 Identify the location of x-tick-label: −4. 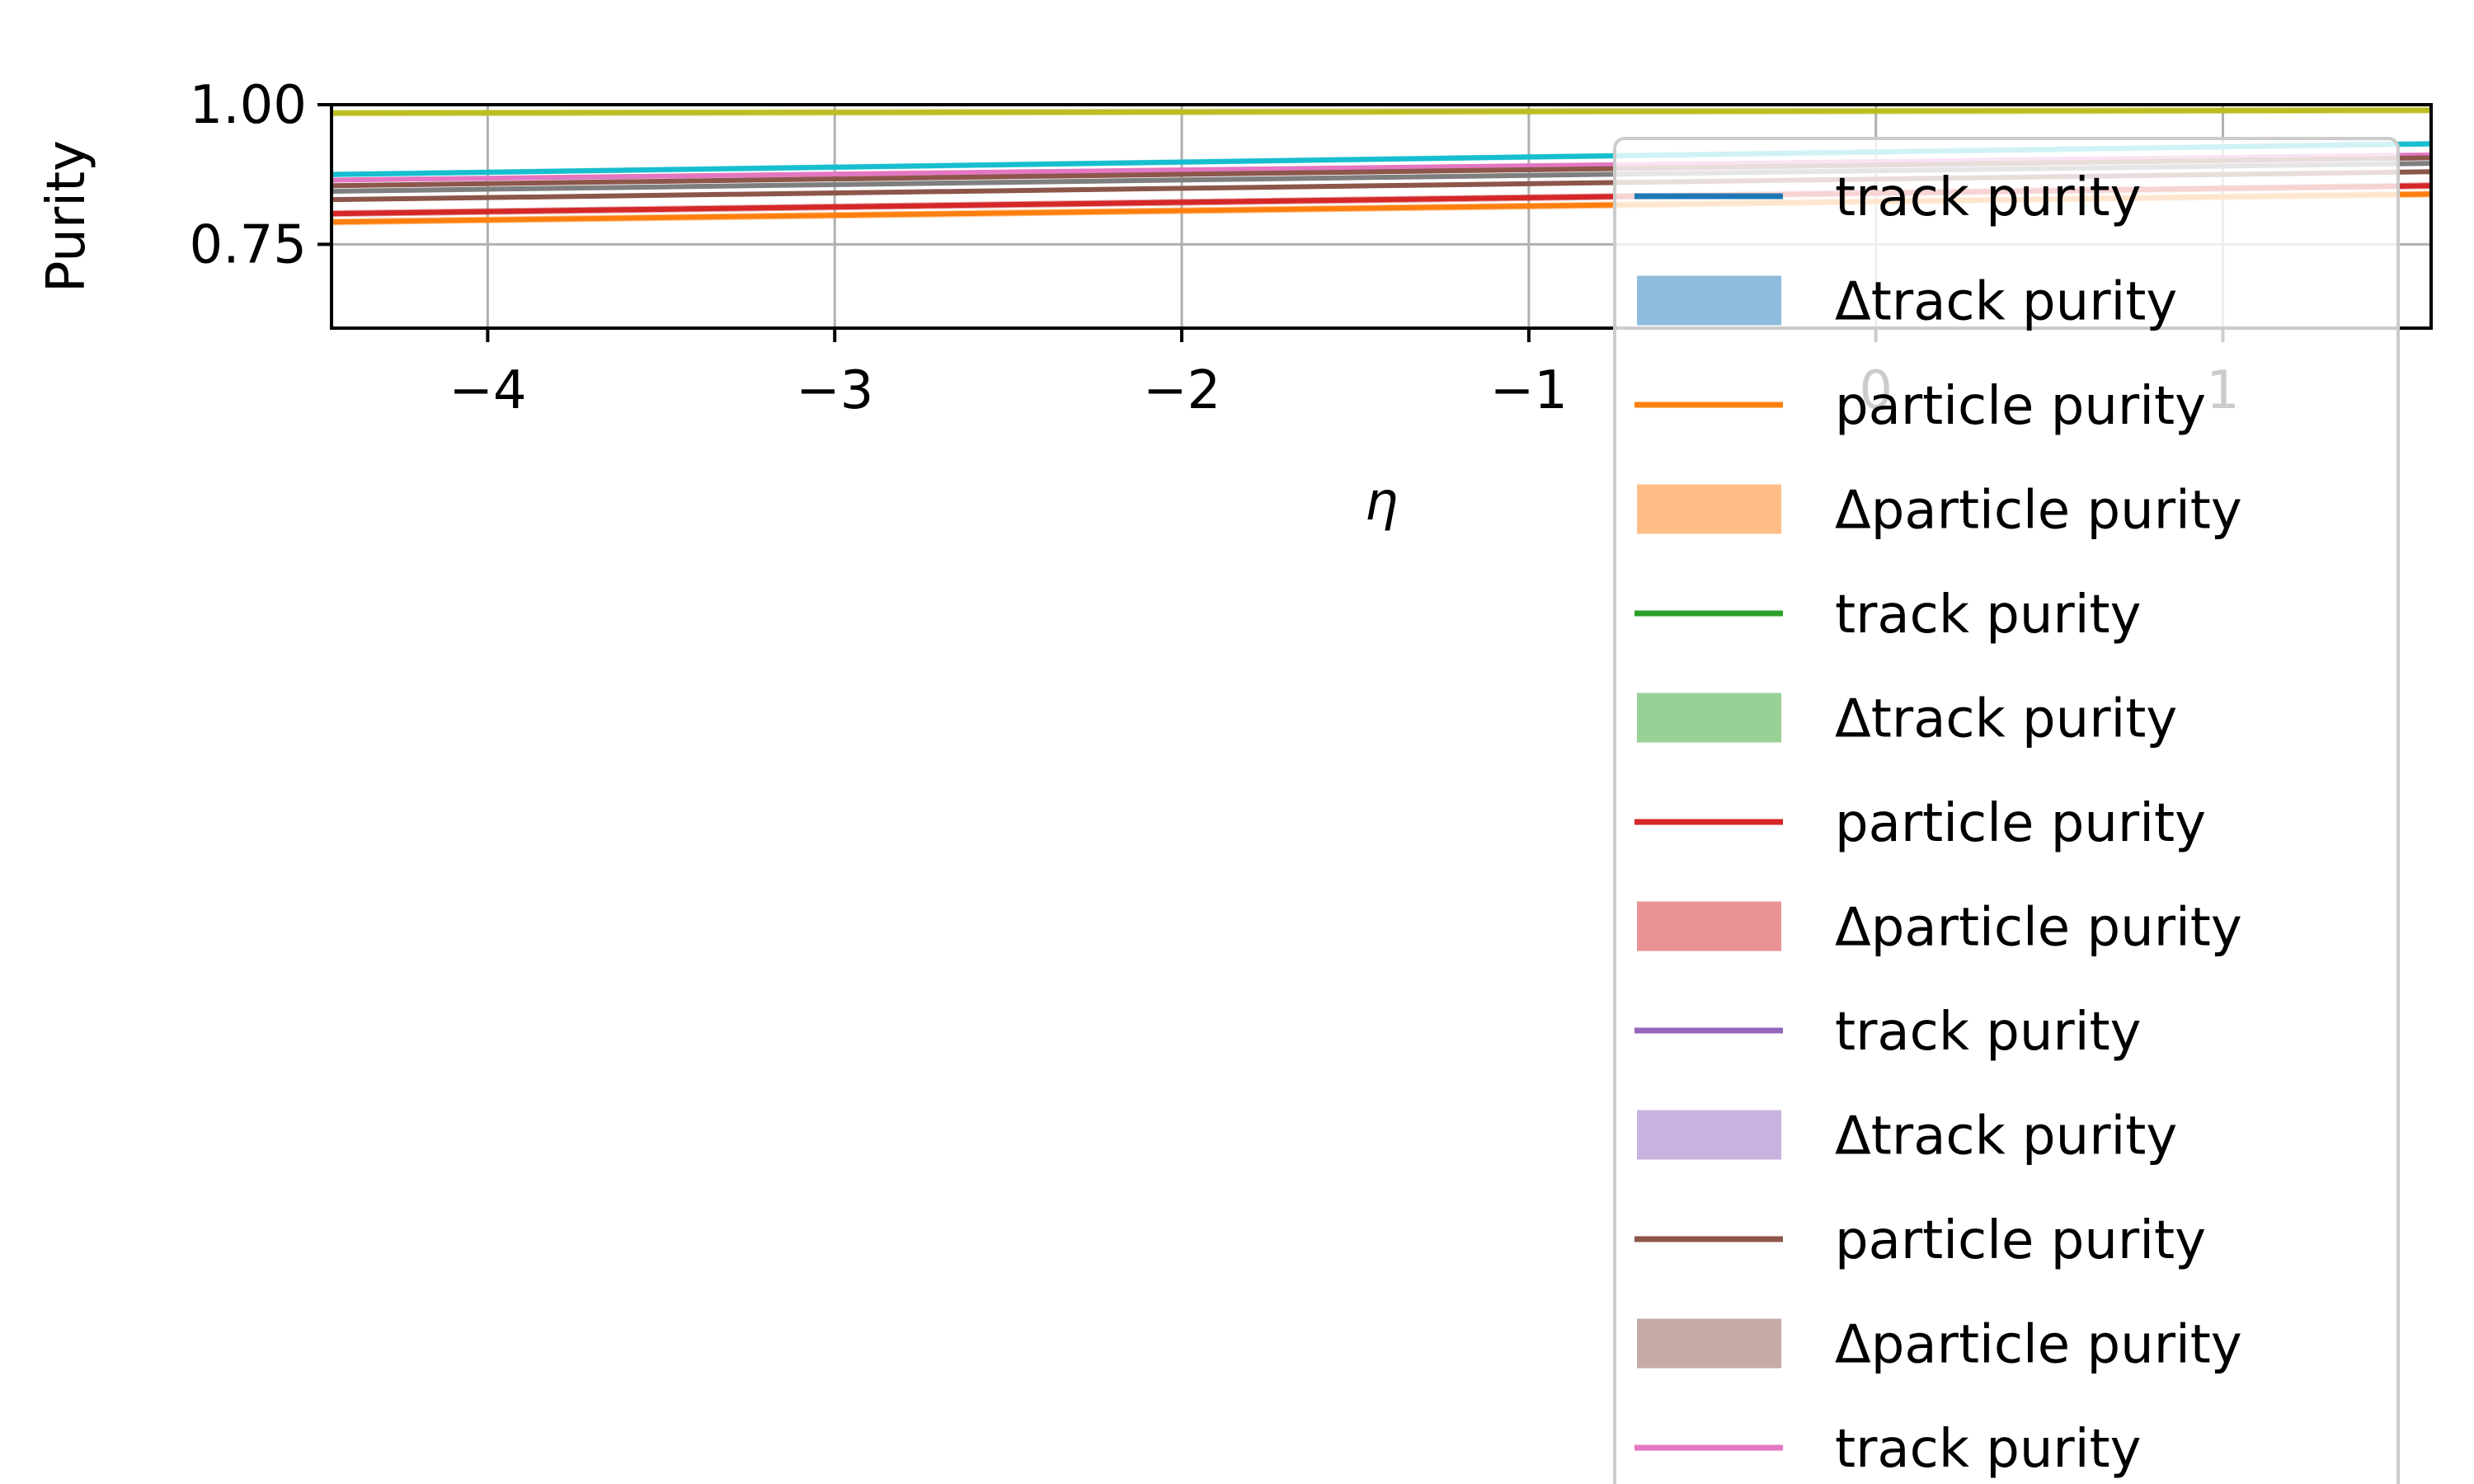
(487, 390).